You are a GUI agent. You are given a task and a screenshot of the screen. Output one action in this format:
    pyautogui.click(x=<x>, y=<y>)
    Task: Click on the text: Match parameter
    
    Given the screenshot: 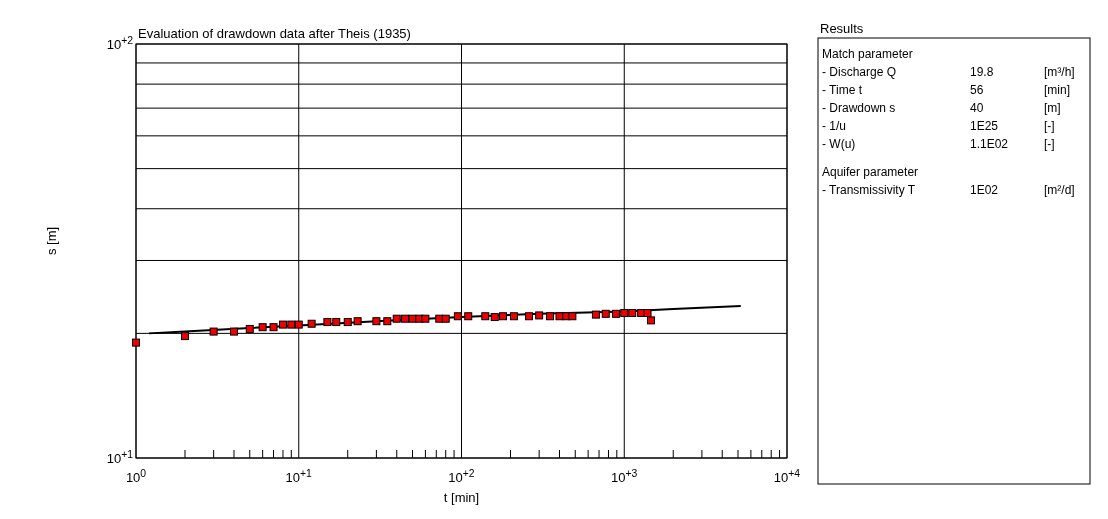 What is the action you would take?
    pyautogui.click(x=867, y=54)
    